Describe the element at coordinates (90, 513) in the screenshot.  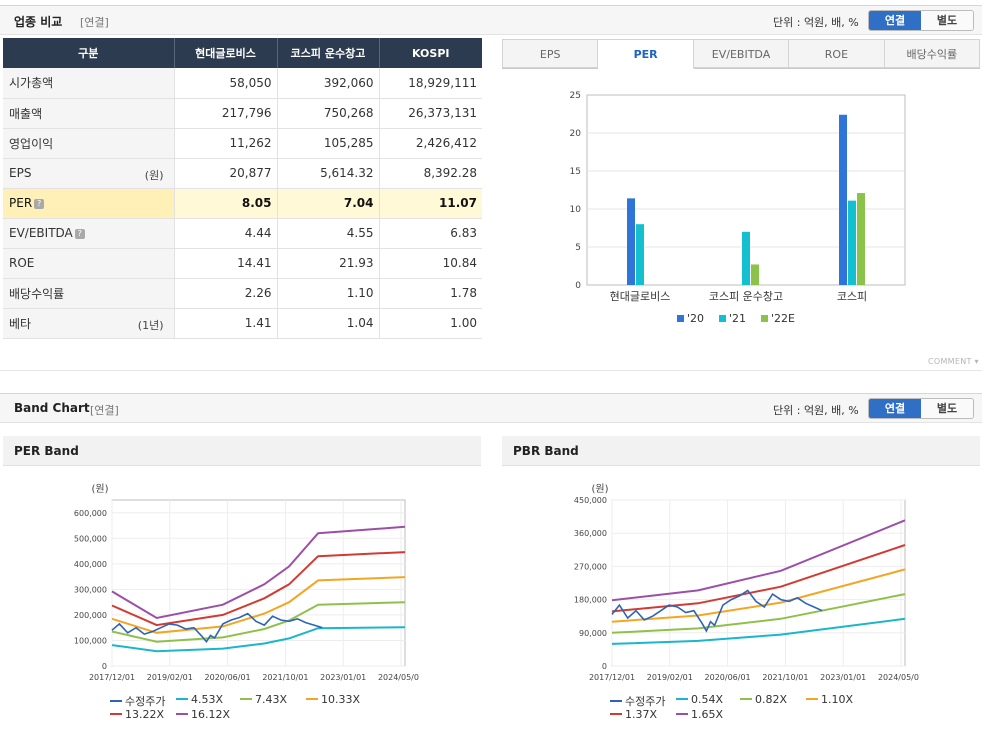
I see `y-tick-label: 600,000` at that location.